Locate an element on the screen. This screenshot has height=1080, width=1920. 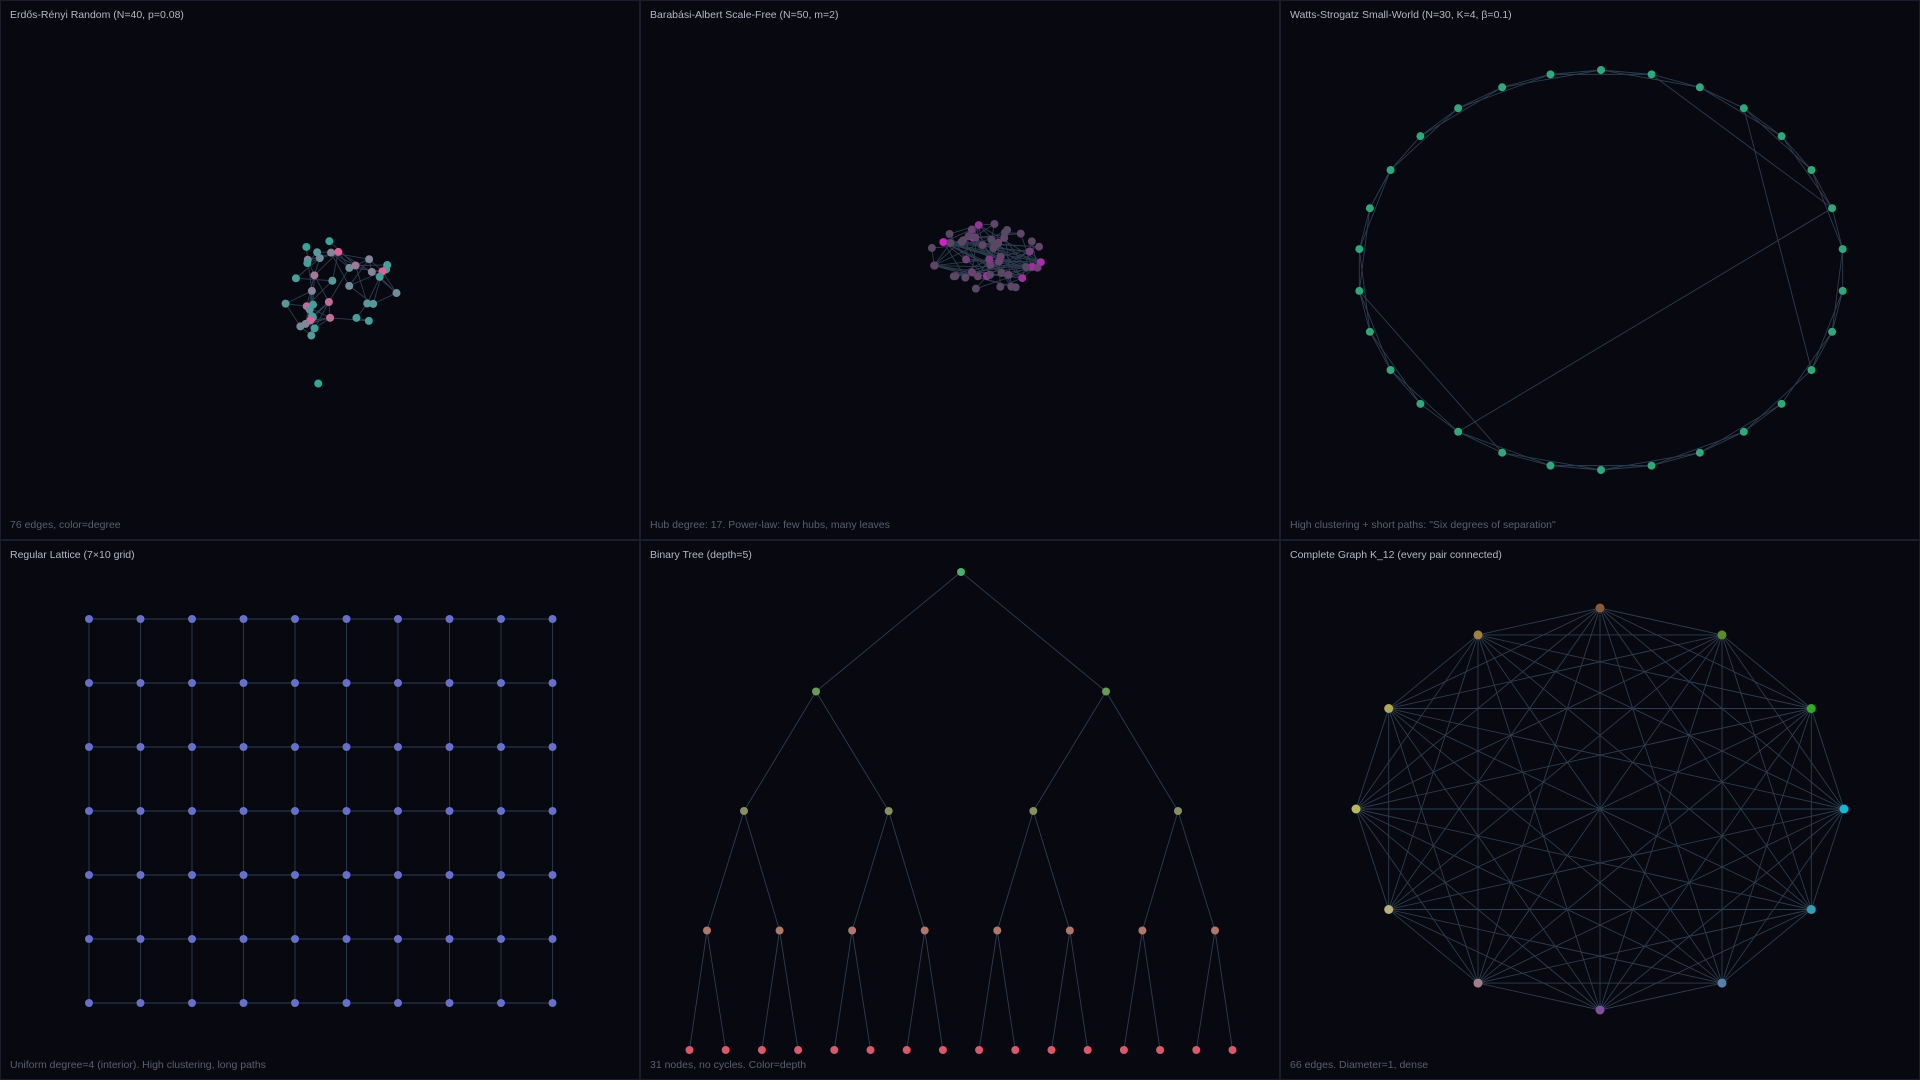
er-graph is located at coordinates (341, 312).